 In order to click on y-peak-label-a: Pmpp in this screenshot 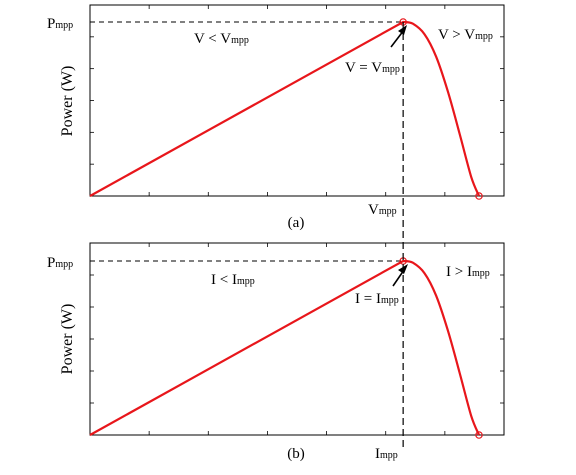, I will do `click(60, 24)`.